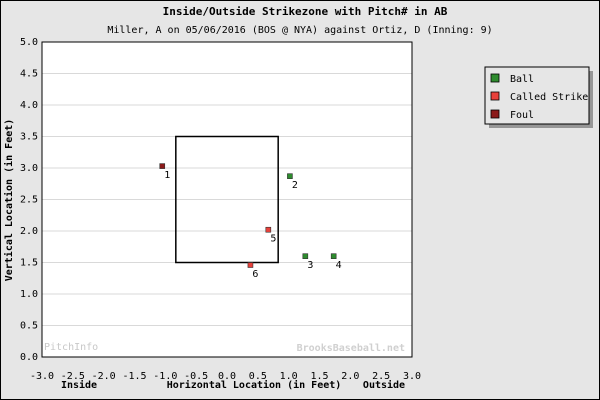 The image size is (600, 400). I want to click on pitch-points: 1 2 3 4 5 6, so click(250, 221).